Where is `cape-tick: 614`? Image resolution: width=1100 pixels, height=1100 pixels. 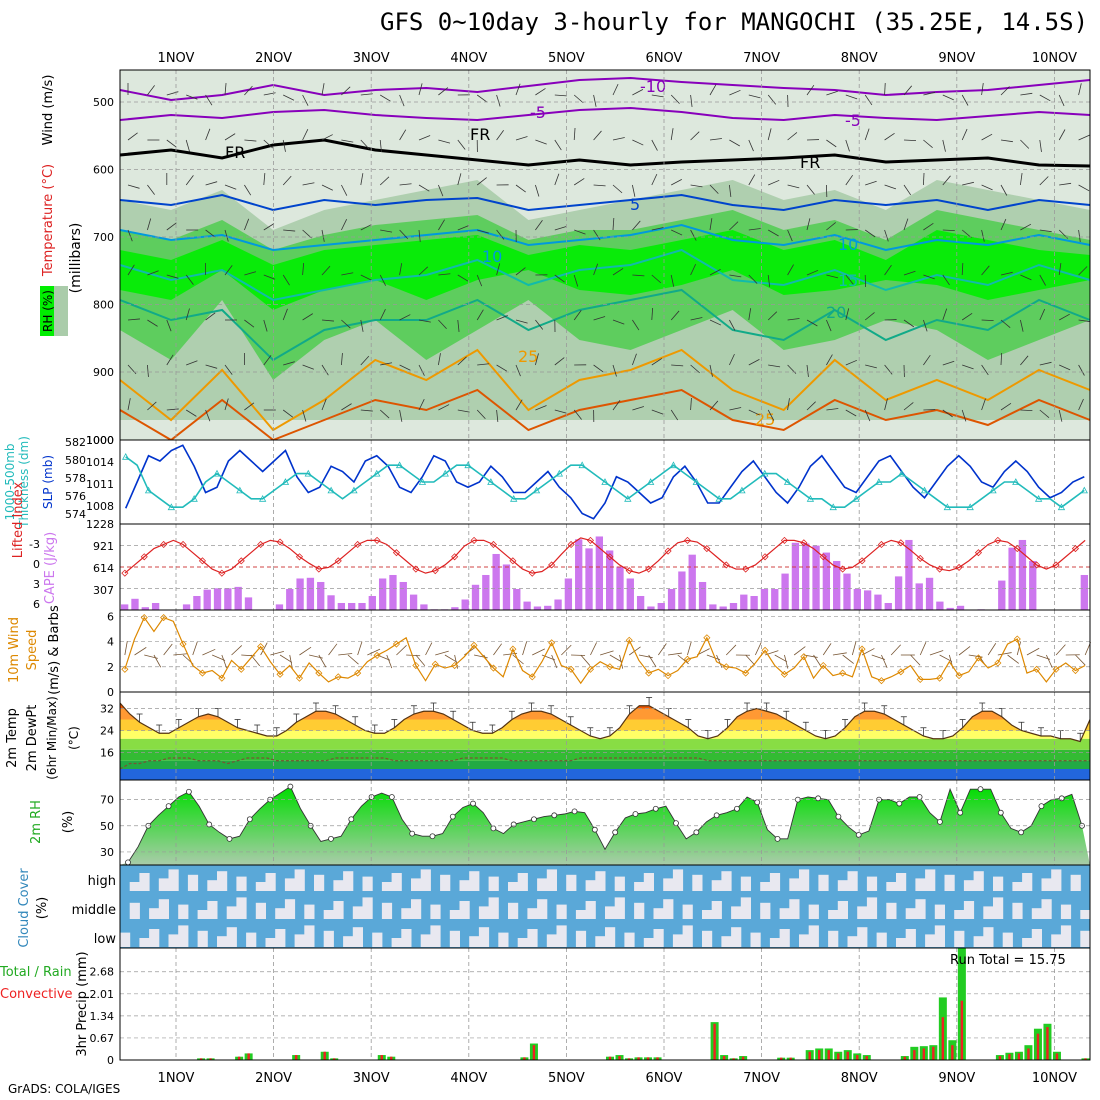 cape-tick: 614 is located at coordinates (103, 568).